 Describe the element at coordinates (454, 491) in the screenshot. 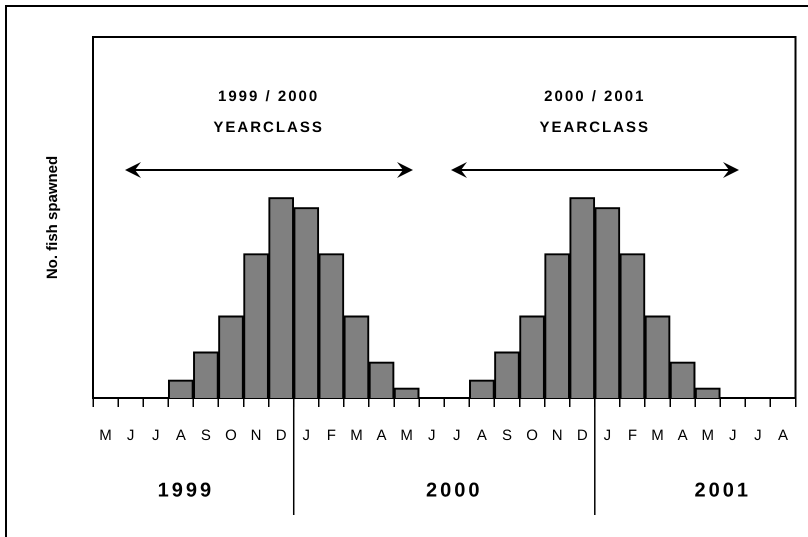

I see `text: 2000` at that location.